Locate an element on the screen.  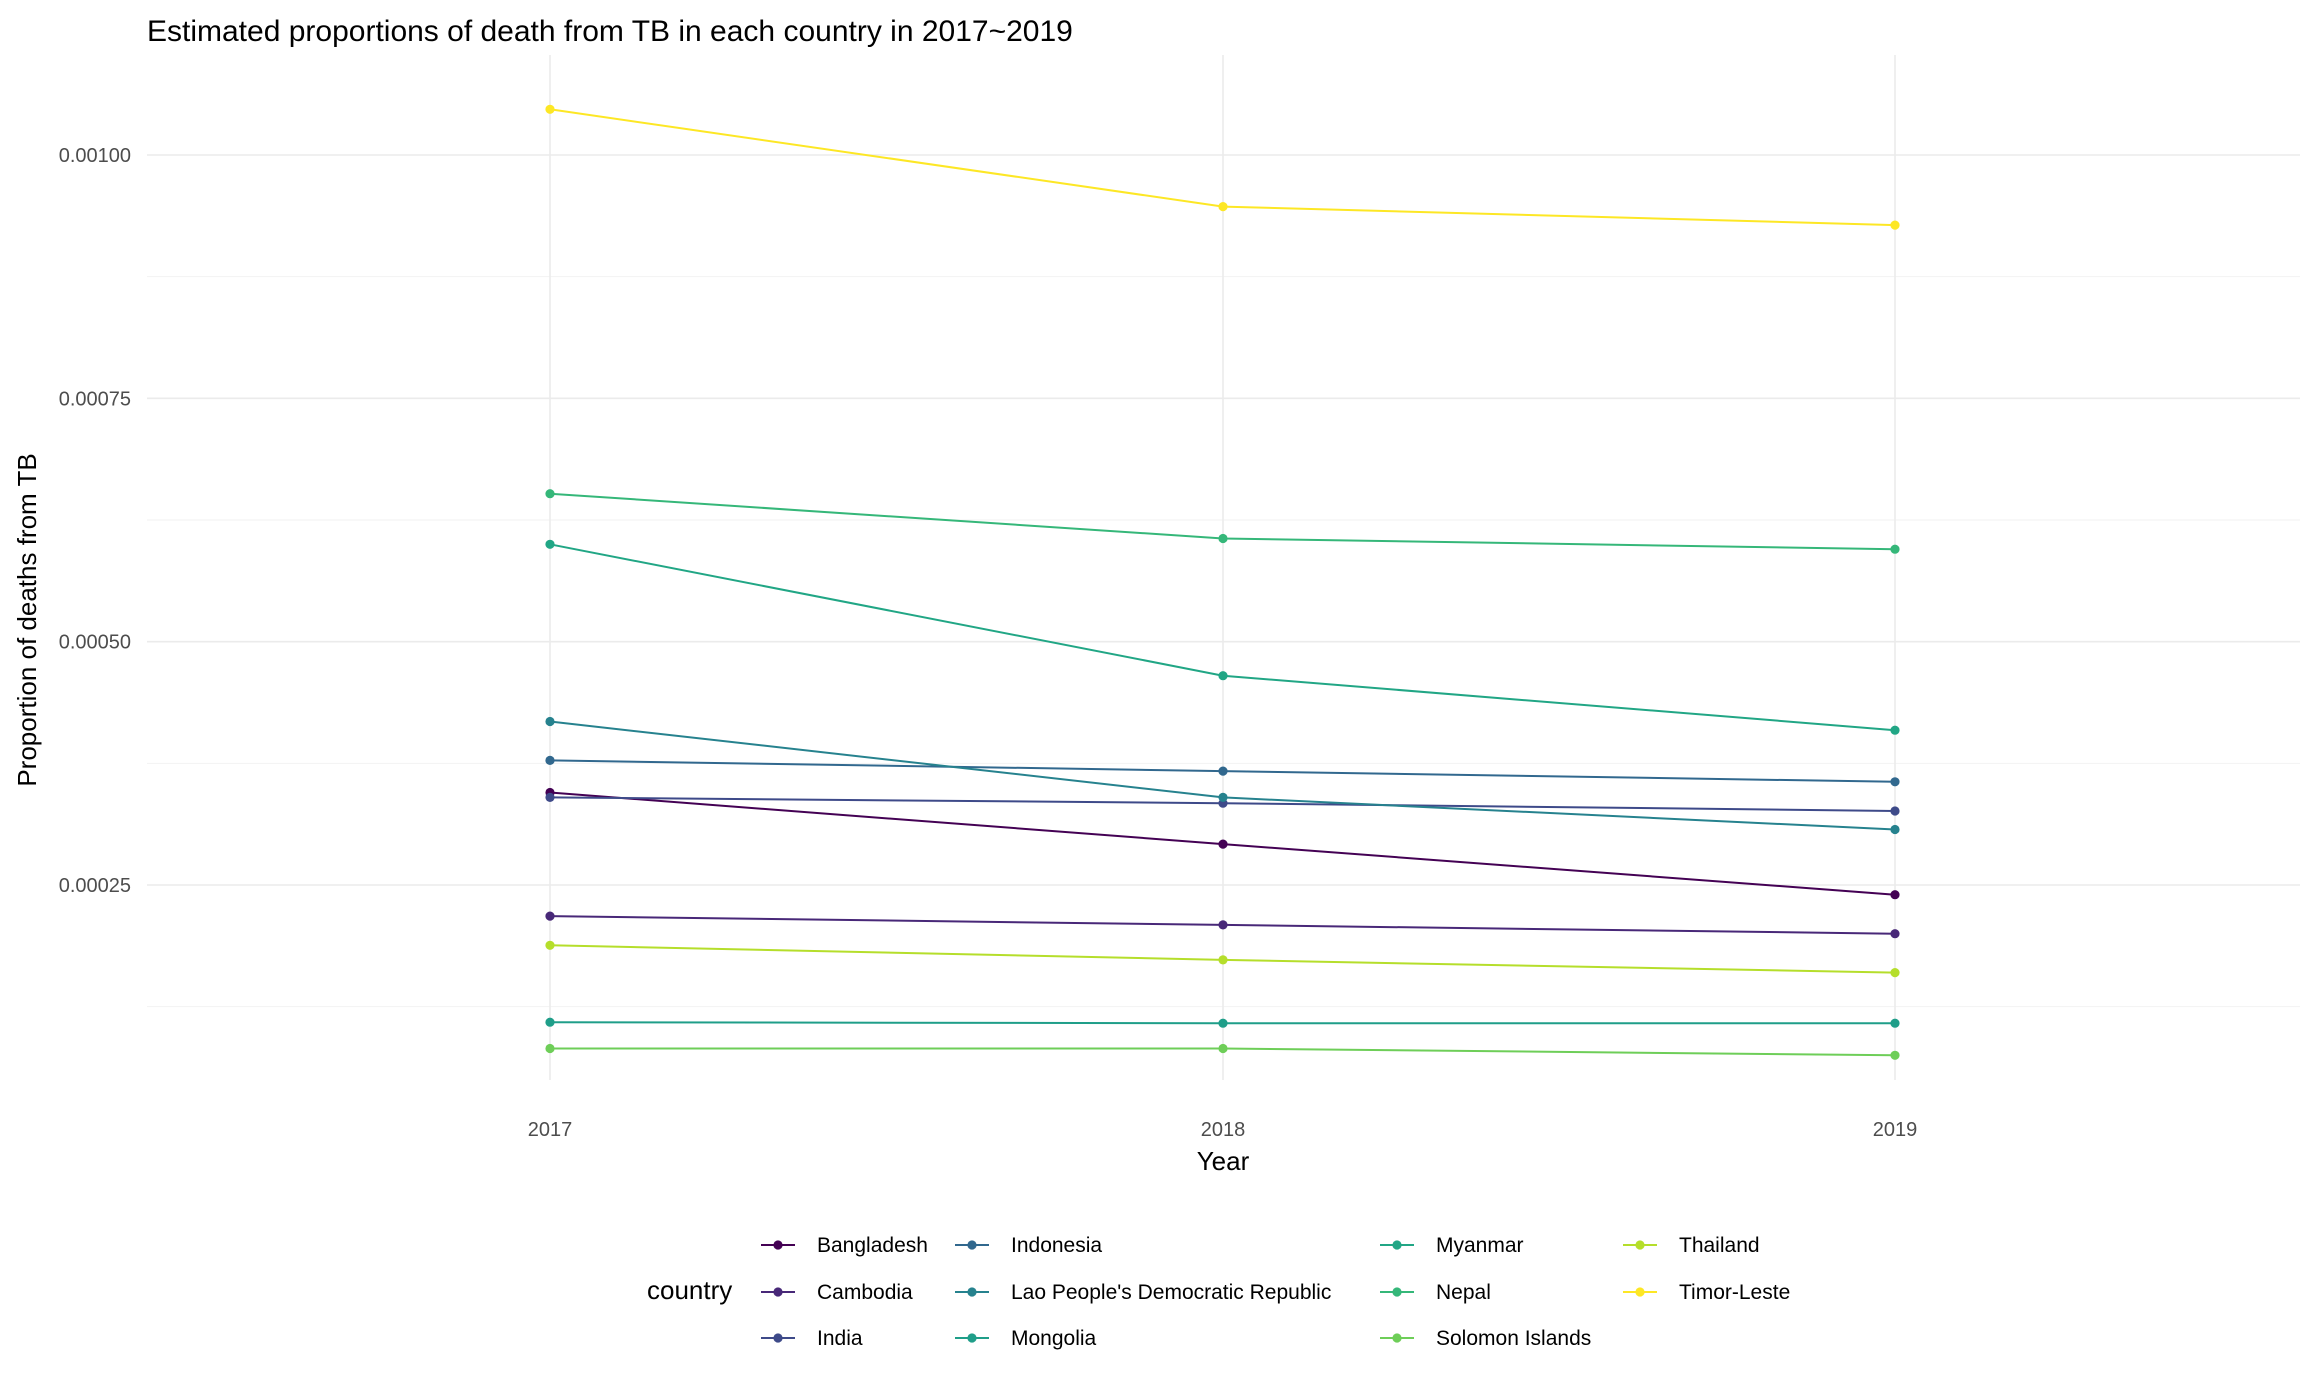
x-axis-ticks: 2017 2018 2019 is located at coordinates (1223, 1130).